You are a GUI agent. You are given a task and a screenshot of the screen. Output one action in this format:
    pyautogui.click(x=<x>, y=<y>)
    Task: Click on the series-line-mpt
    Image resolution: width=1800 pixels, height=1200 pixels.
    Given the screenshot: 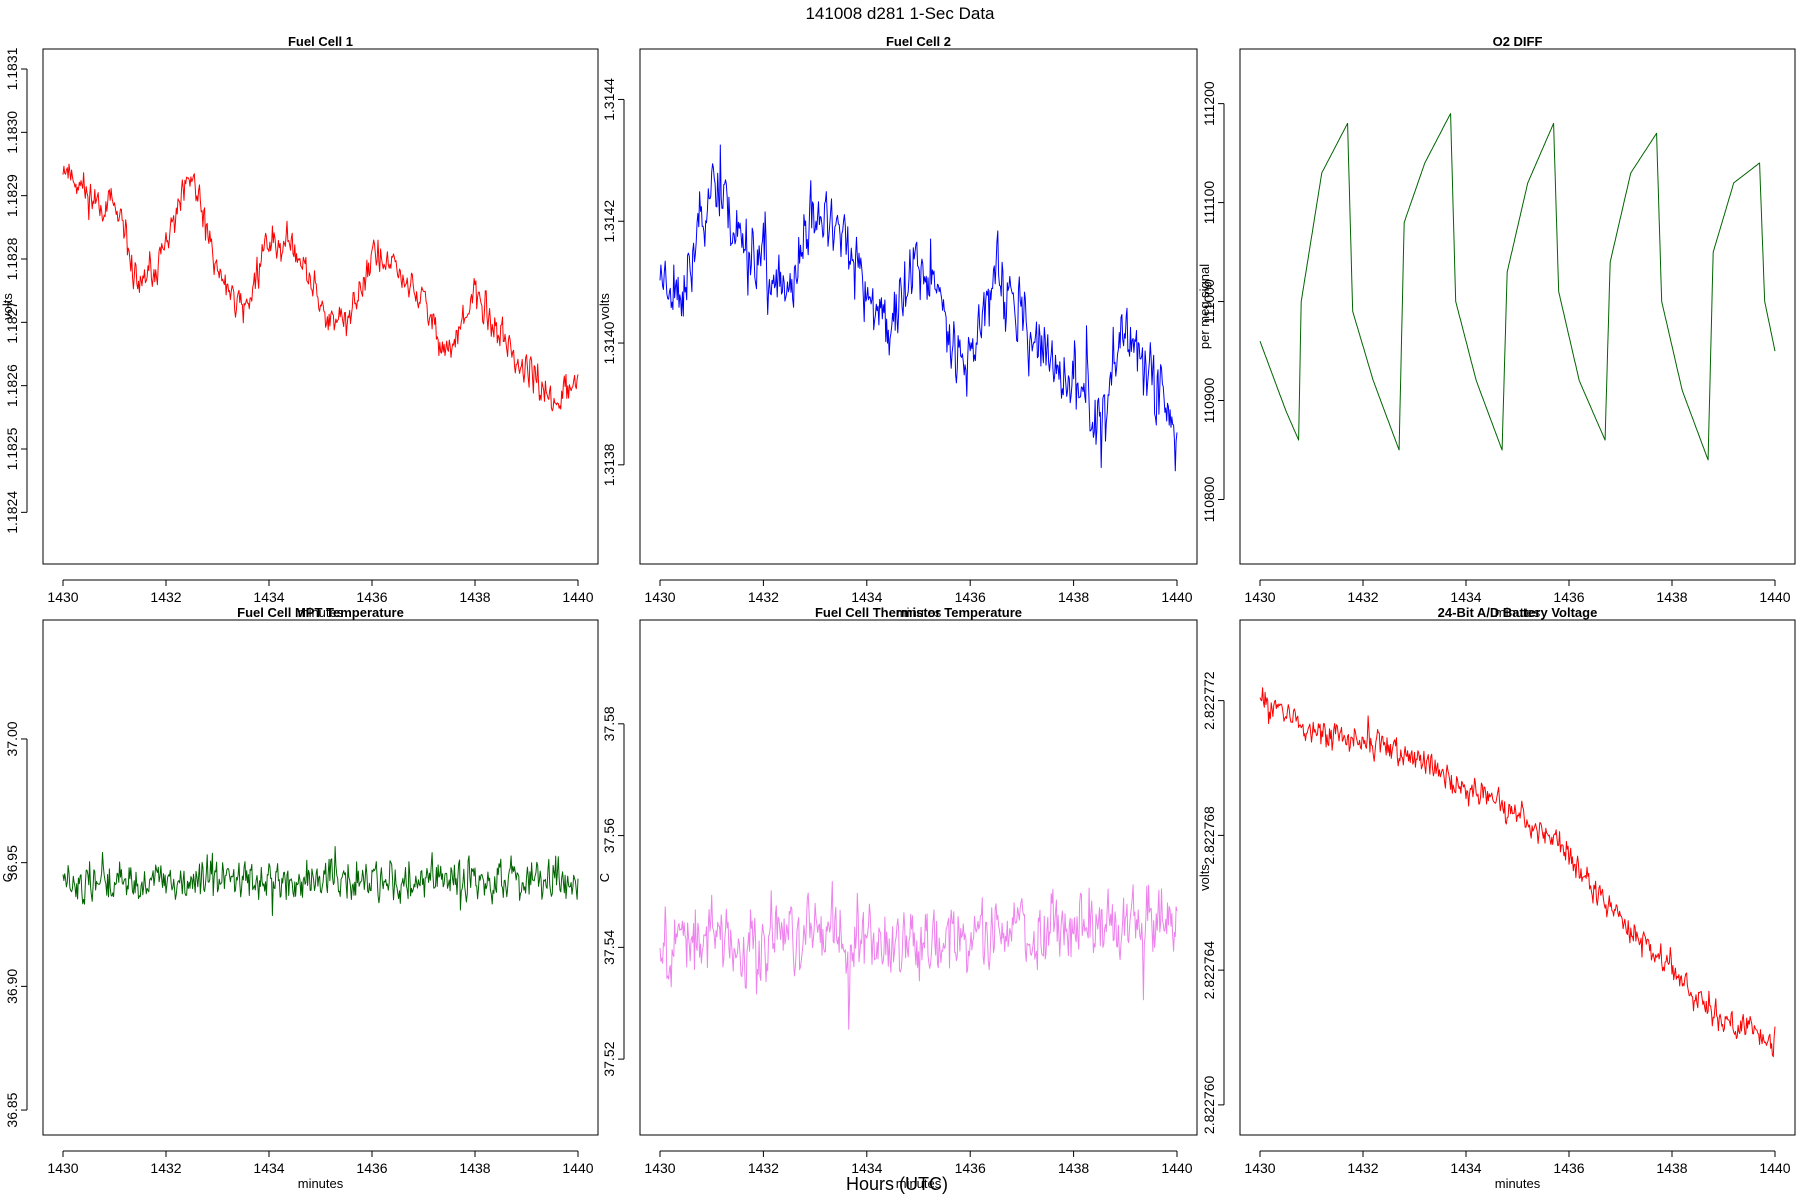 What is the action you would take?
    pyautogui.click(x=320, y=881)
    